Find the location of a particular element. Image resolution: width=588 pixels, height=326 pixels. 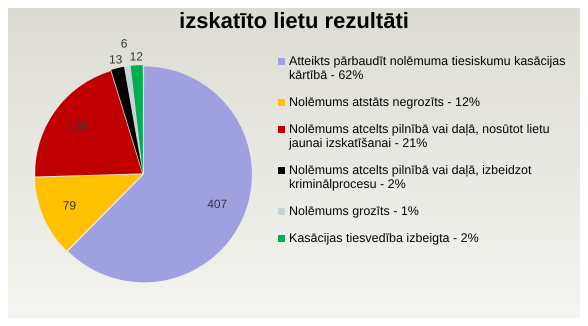

data-label: 6 is located at coordinates (124, 43).